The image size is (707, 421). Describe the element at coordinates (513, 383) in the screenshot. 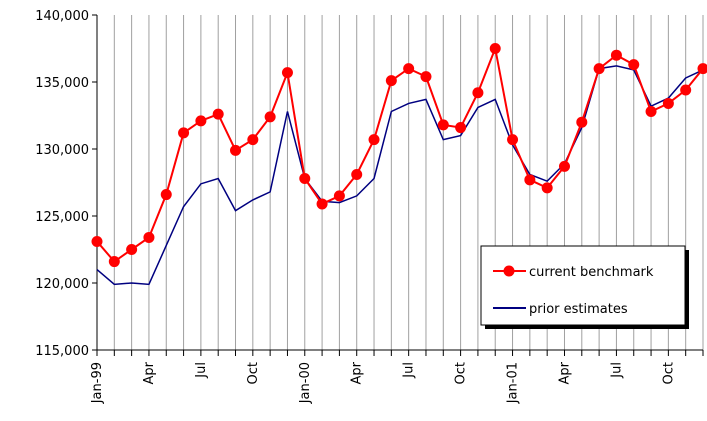

I see `x-tick-label: Jan-01` at that location.